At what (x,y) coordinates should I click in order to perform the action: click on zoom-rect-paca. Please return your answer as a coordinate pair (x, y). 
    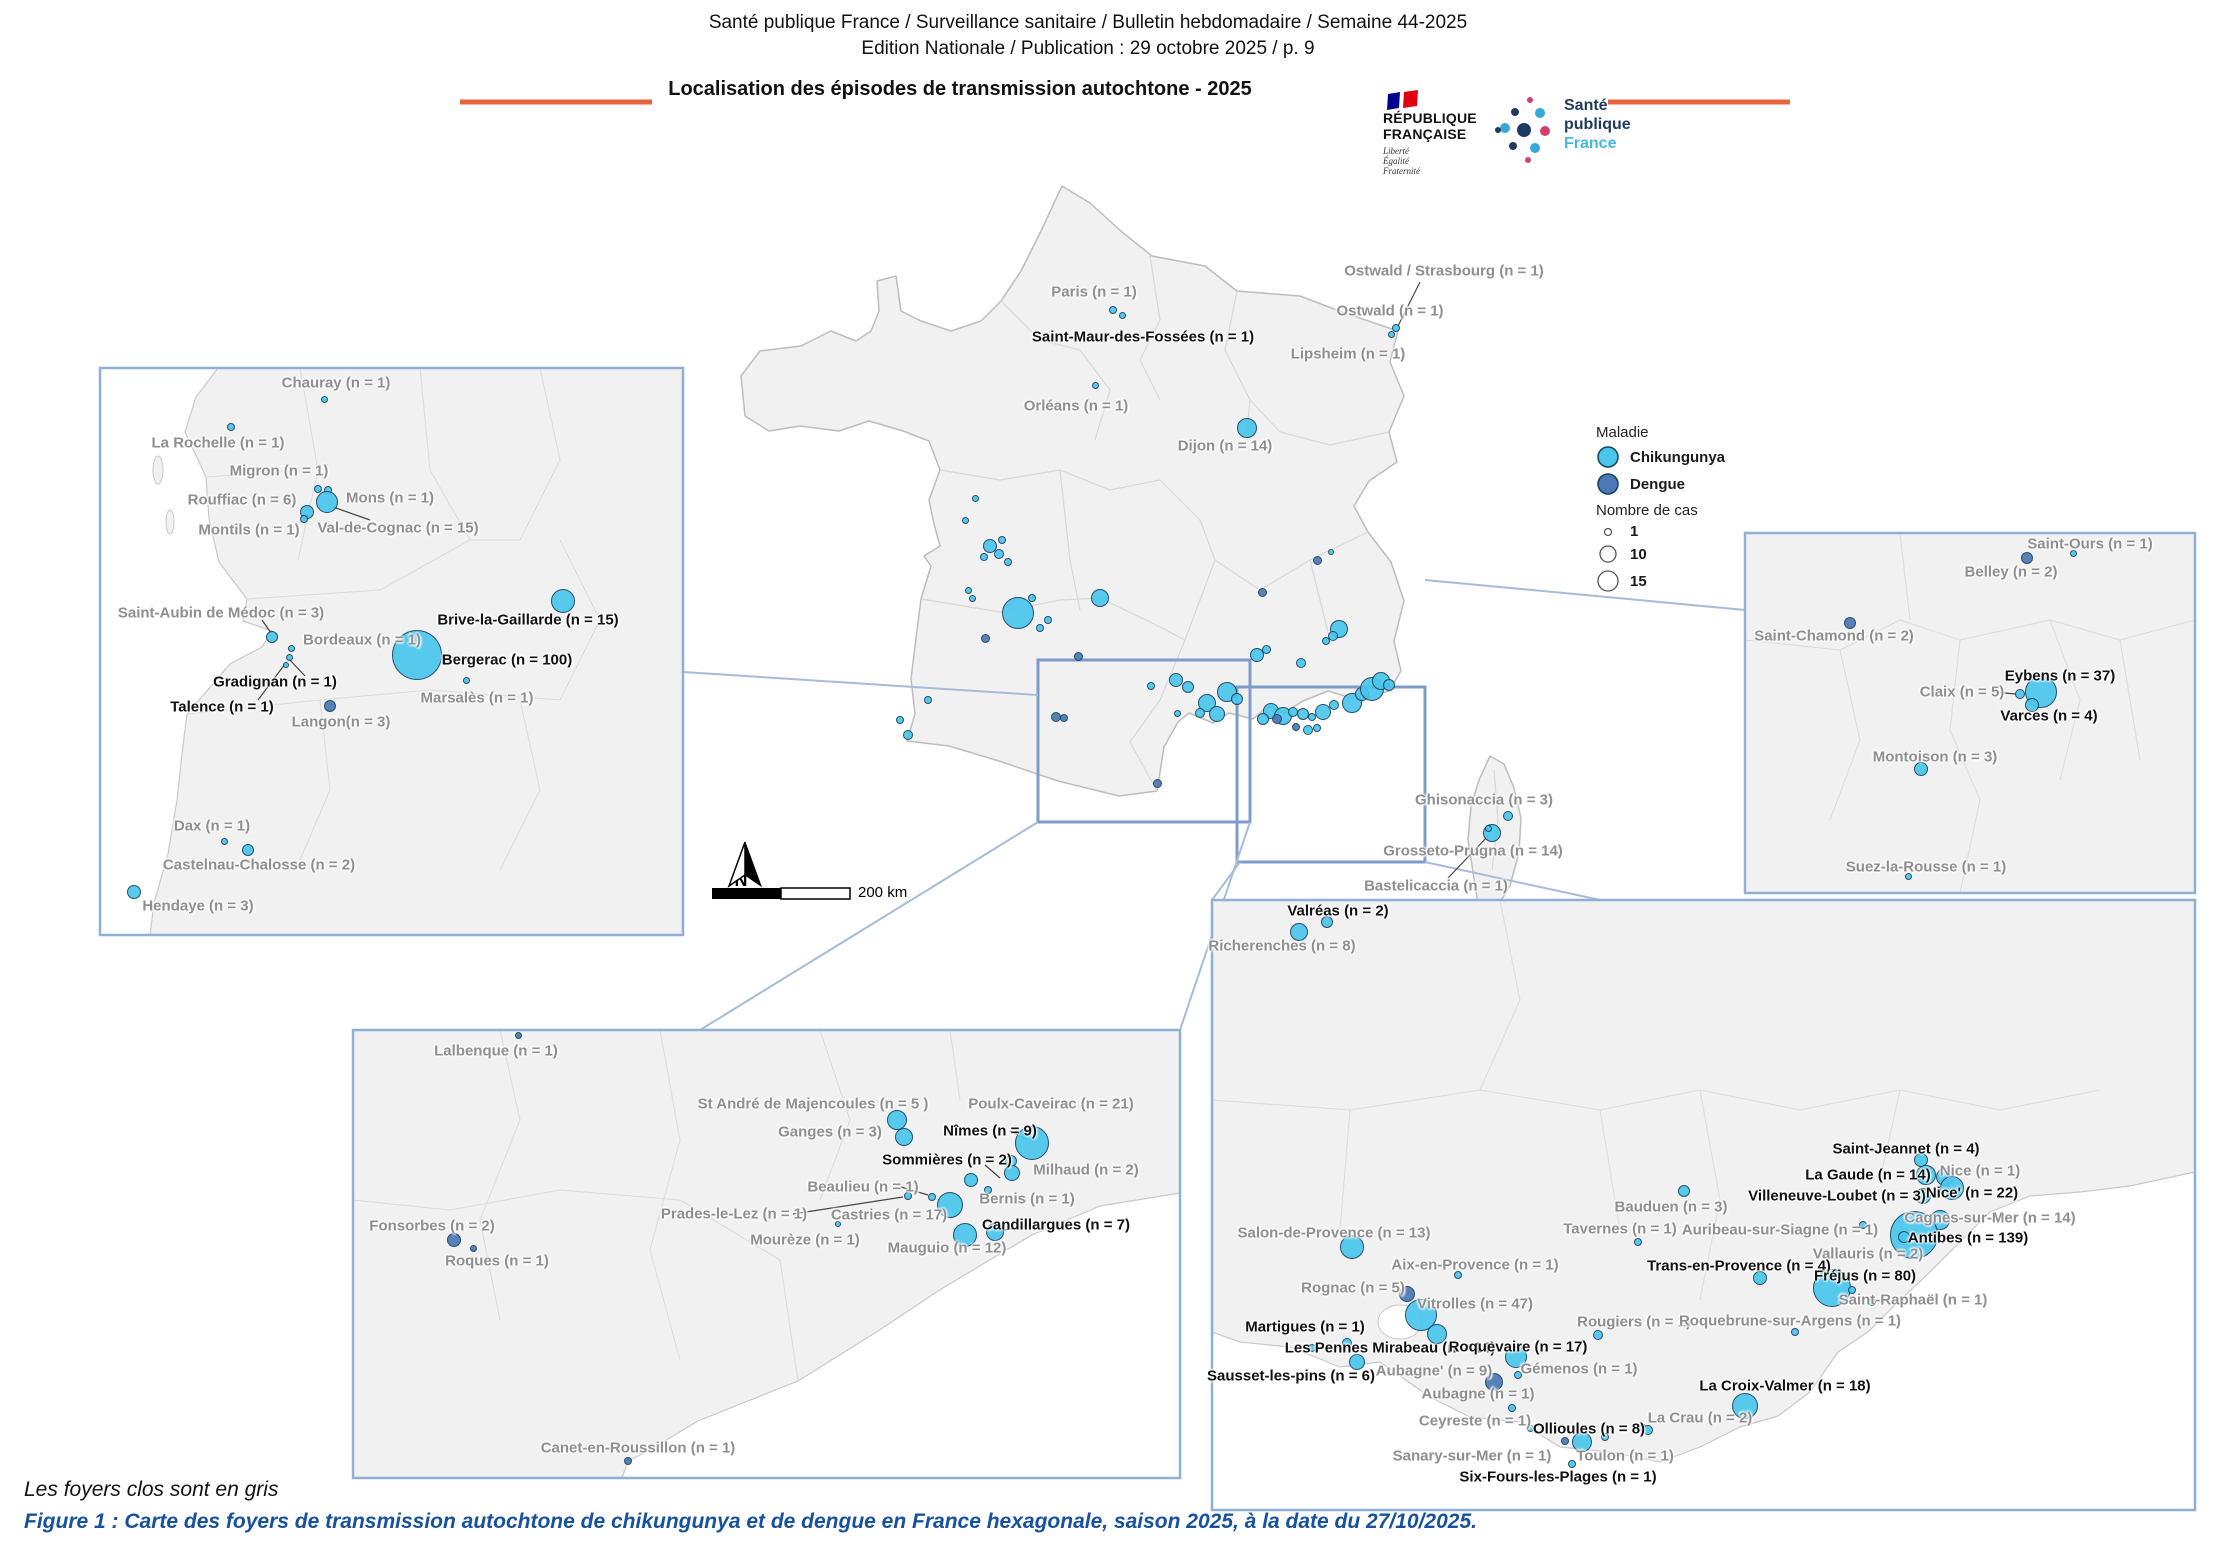
    Looking at the image, I should click on (1331, 774).